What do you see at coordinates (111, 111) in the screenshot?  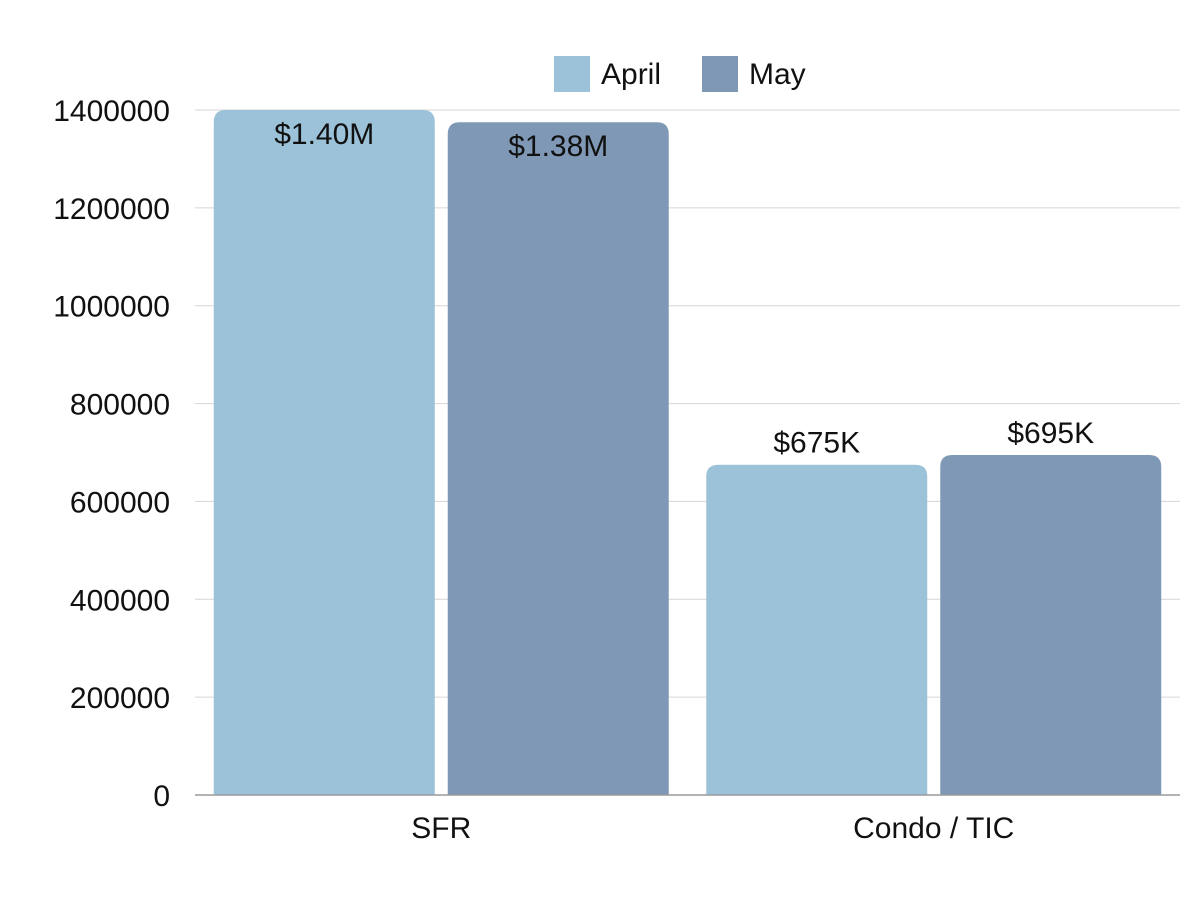 I see `y-tick-label: 1400000` at bounding box center [111, 111].